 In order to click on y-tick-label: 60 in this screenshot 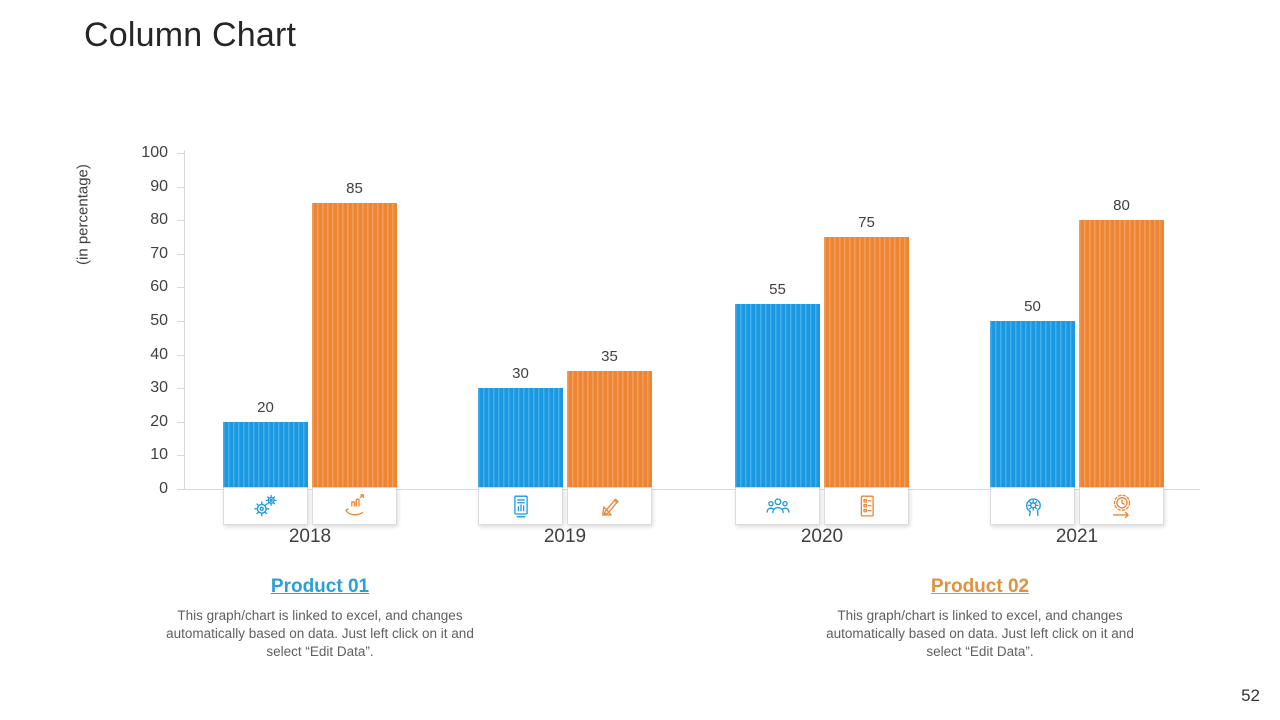, I will do `click(159, 287)`.